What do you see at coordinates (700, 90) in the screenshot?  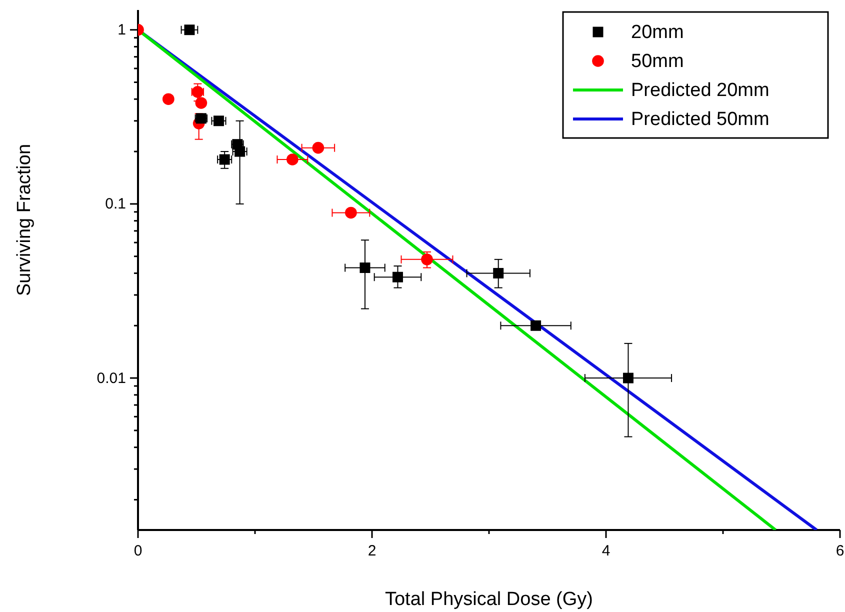 I see `legend-label: Predicted 20mm` at bounding box center [700, 90].